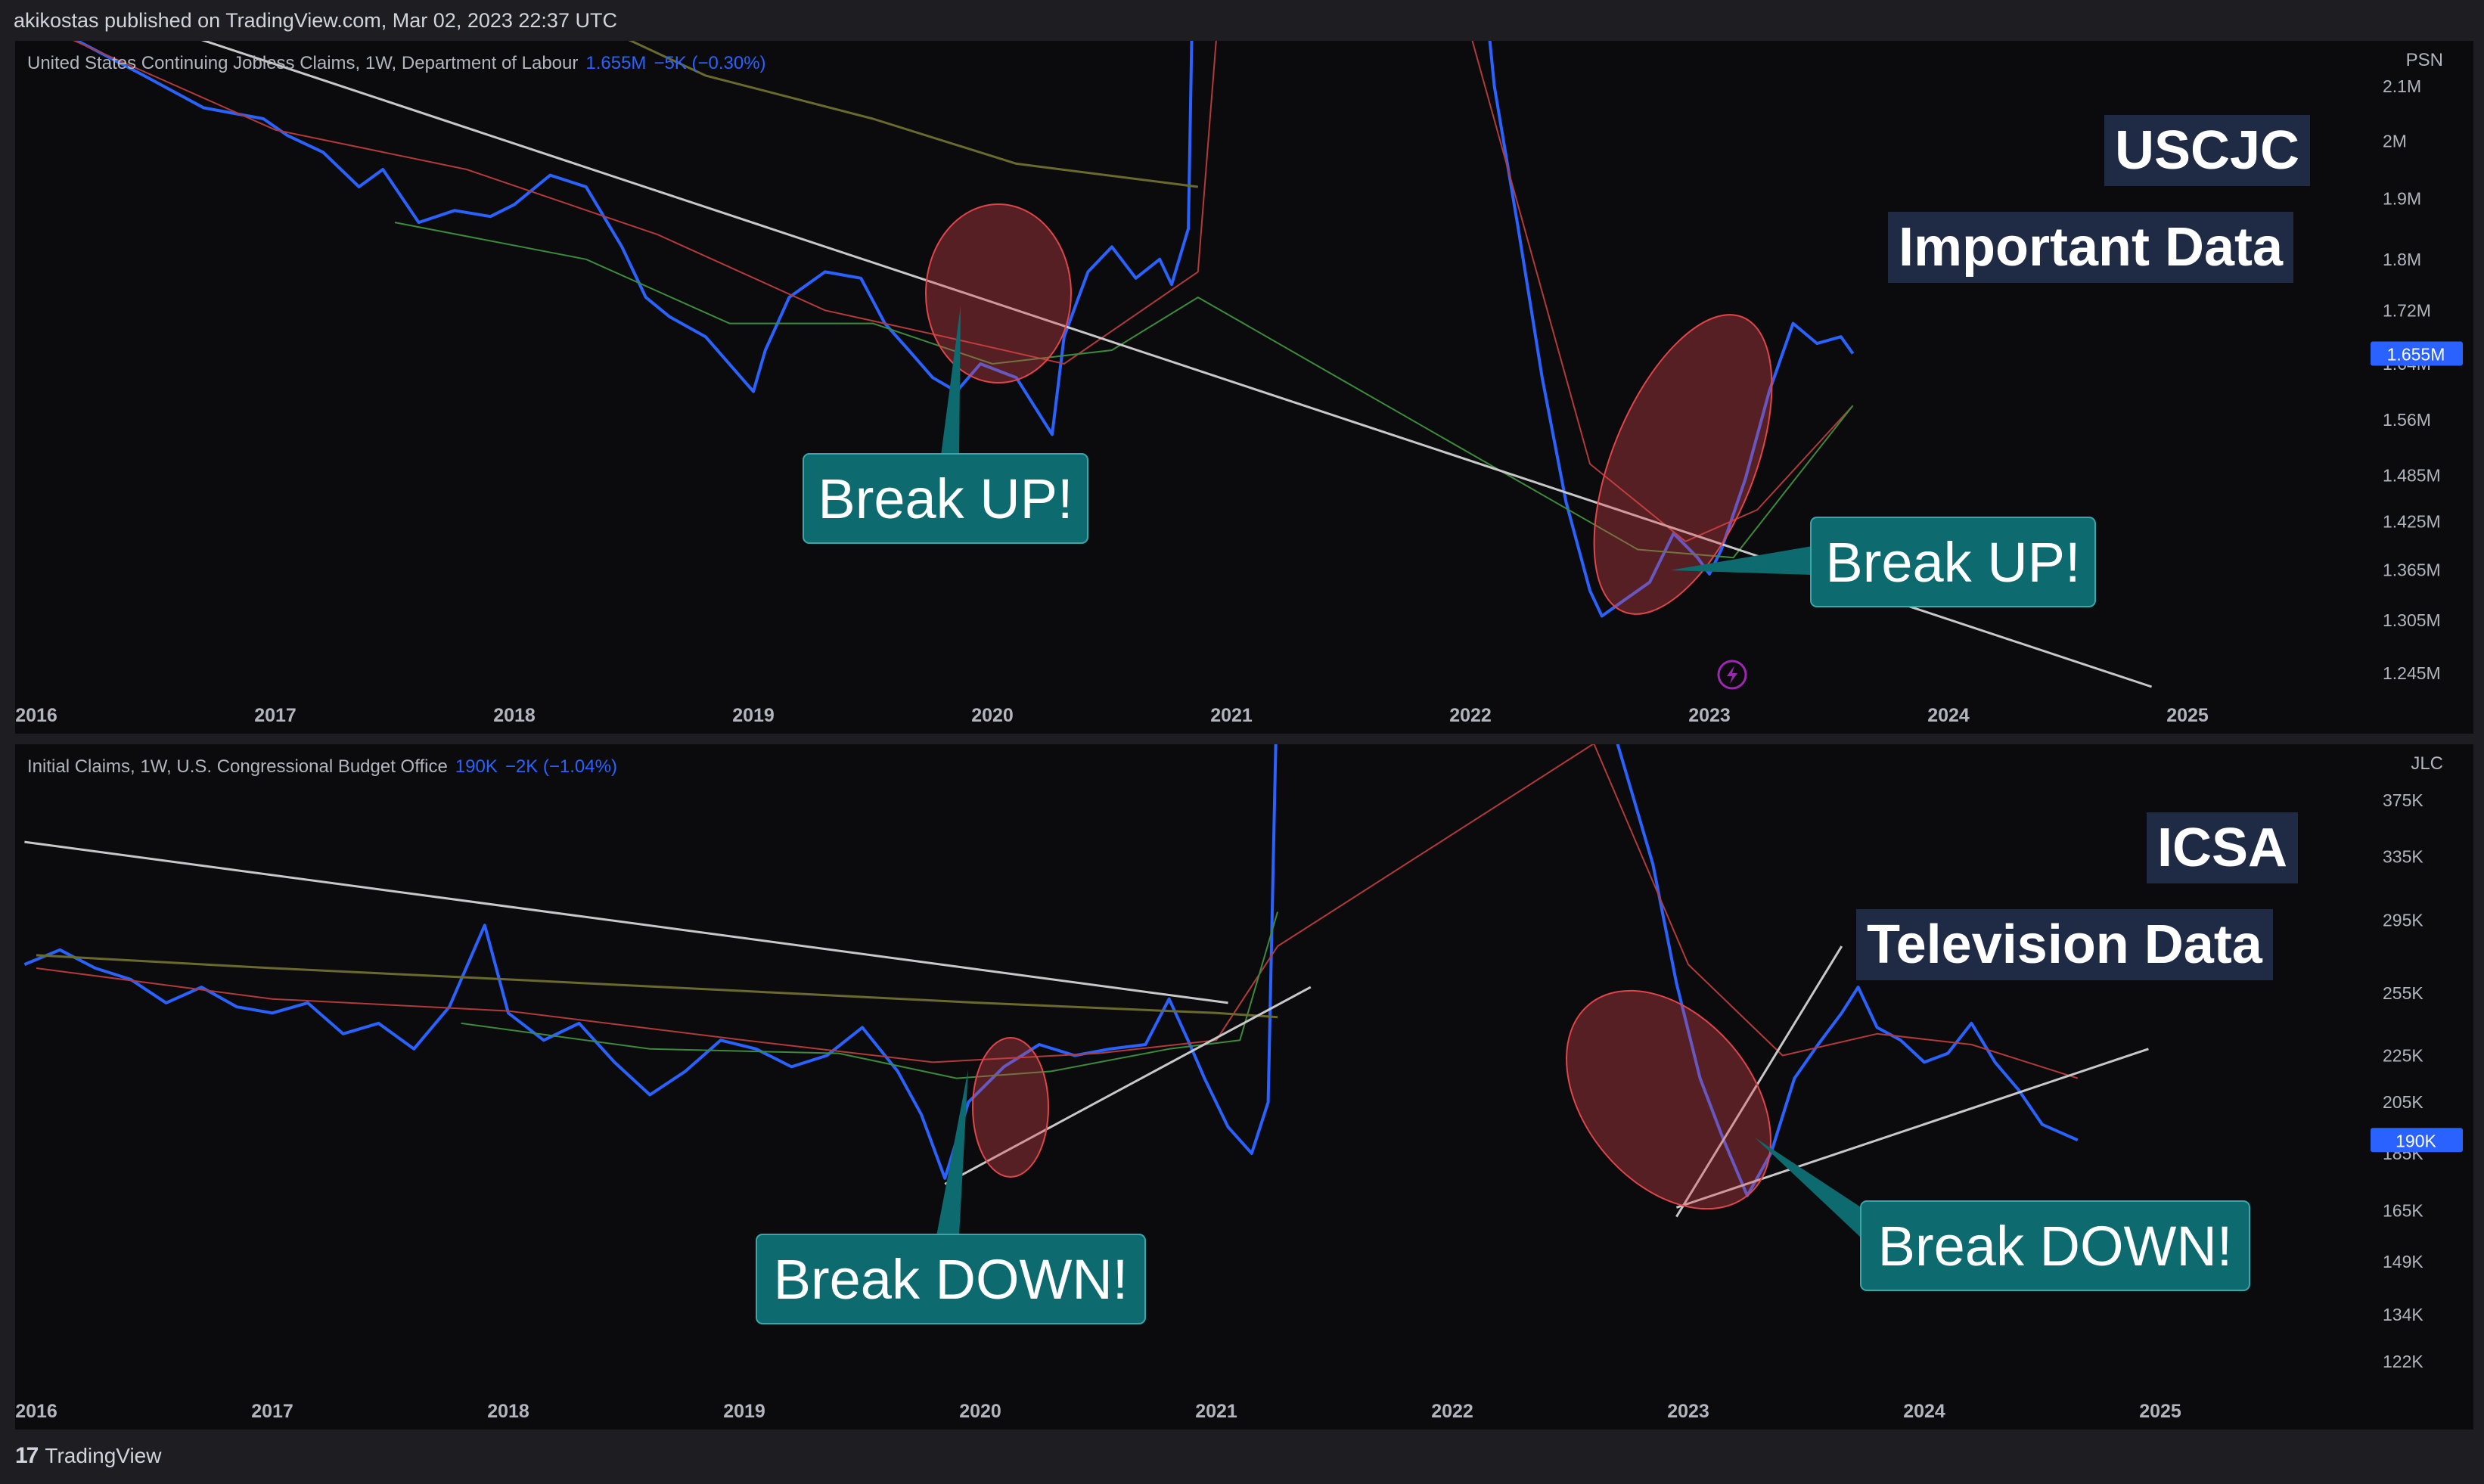 This screenshot has height=1484, width=2484. Describe the element at coordinates (2412, 569) in the screenshot. I see `y-tick-label: 1.365M` at that location.